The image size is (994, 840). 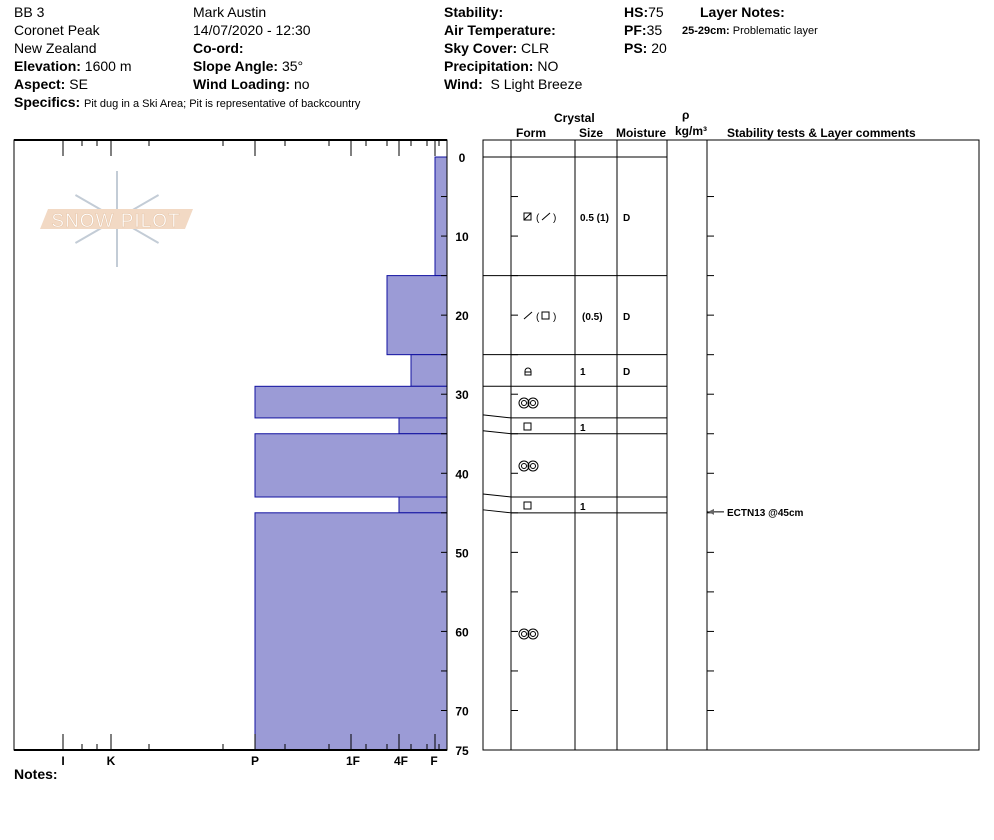 I want to click on depth-label: 75, so click(x=462, y=751).